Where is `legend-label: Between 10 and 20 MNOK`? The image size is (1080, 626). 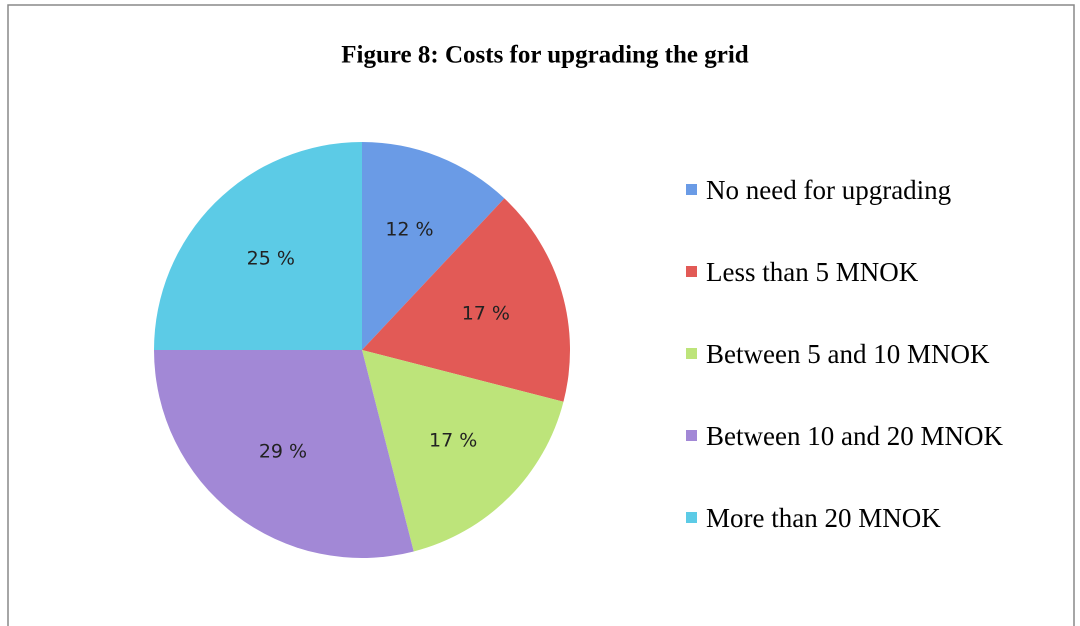 legend-label: Between 10 and 20 MNOK is located at coordinates (854, 436).